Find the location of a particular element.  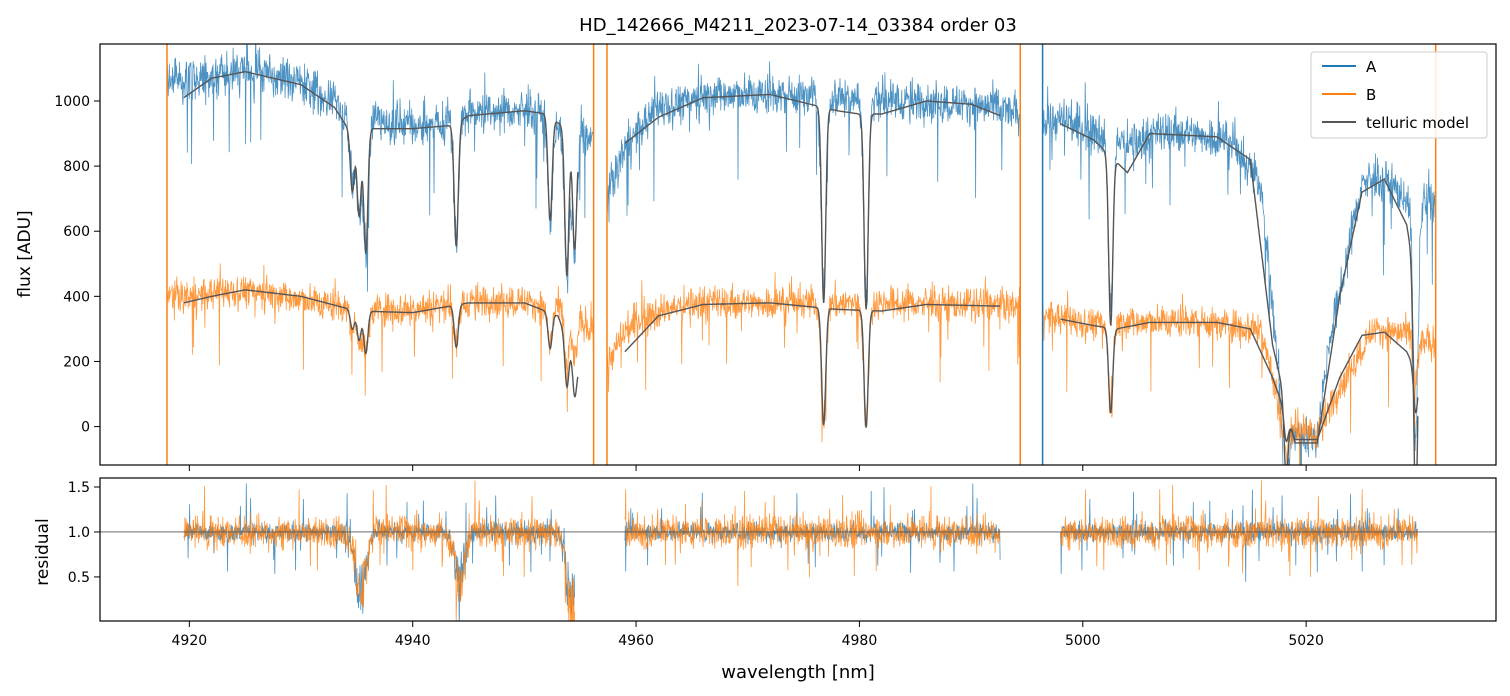

legend-label-a: A is located at coordinates (1371, 67).